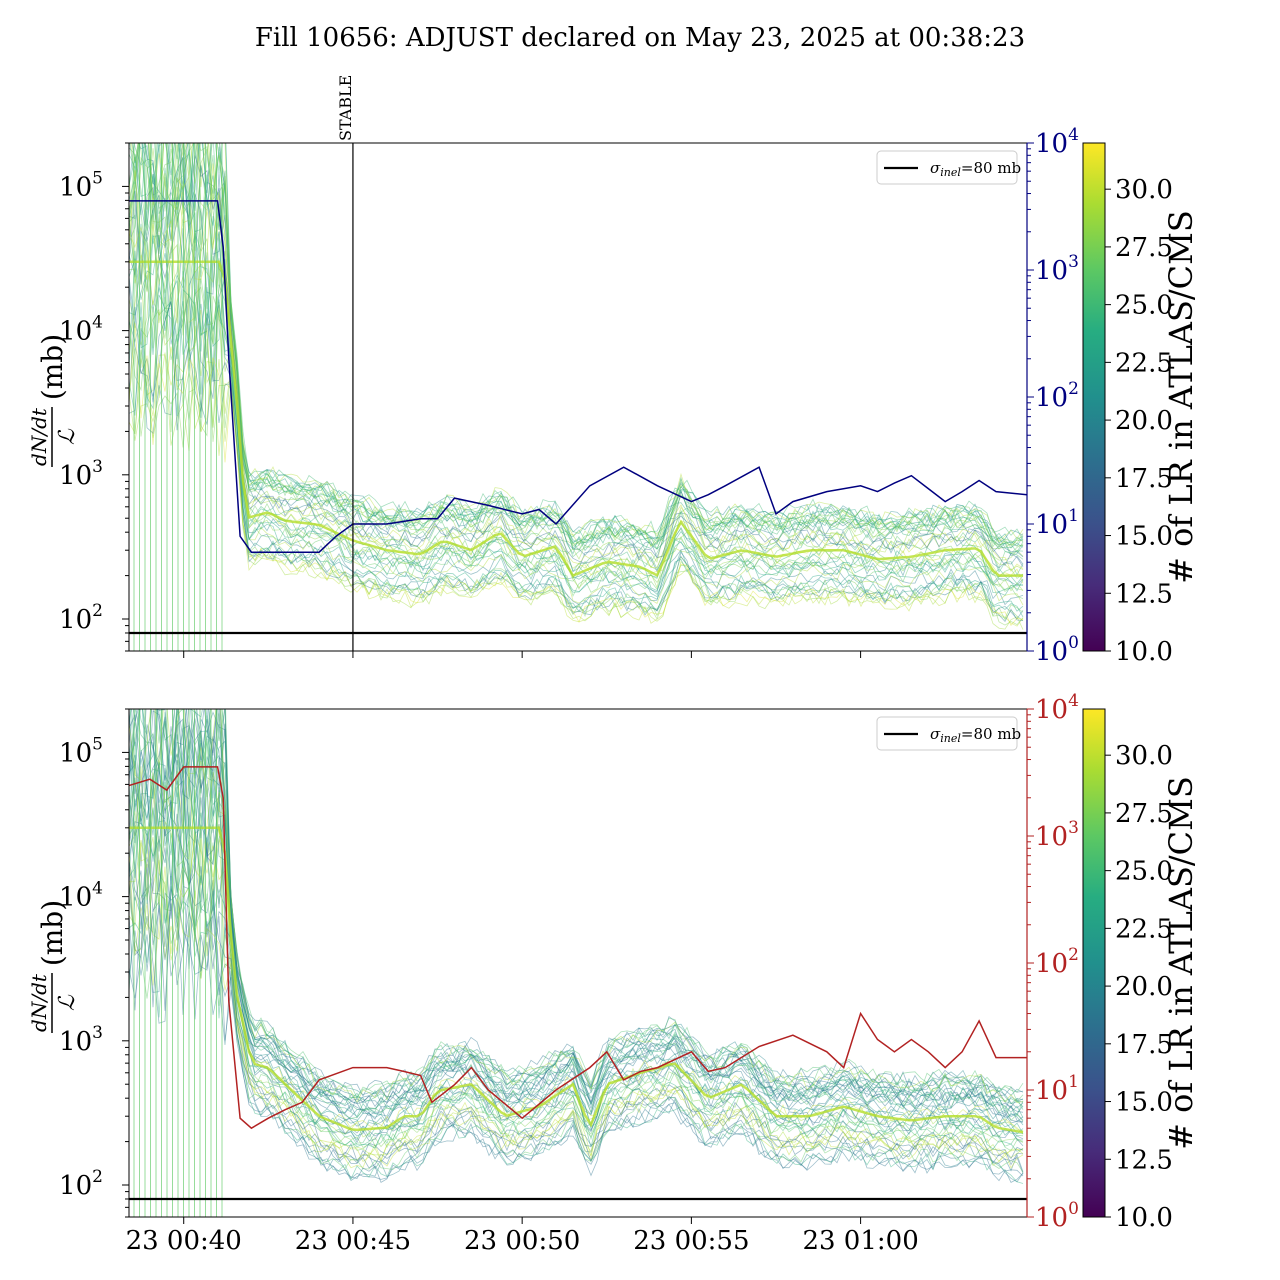 Image resolution: width=1280 pixels, height=1280 pixels. What do you see at coordinates (1144, 652) in the screenshot?
I see `colorbar-tick-label: 10.0` at bounding box center [1144, 652].